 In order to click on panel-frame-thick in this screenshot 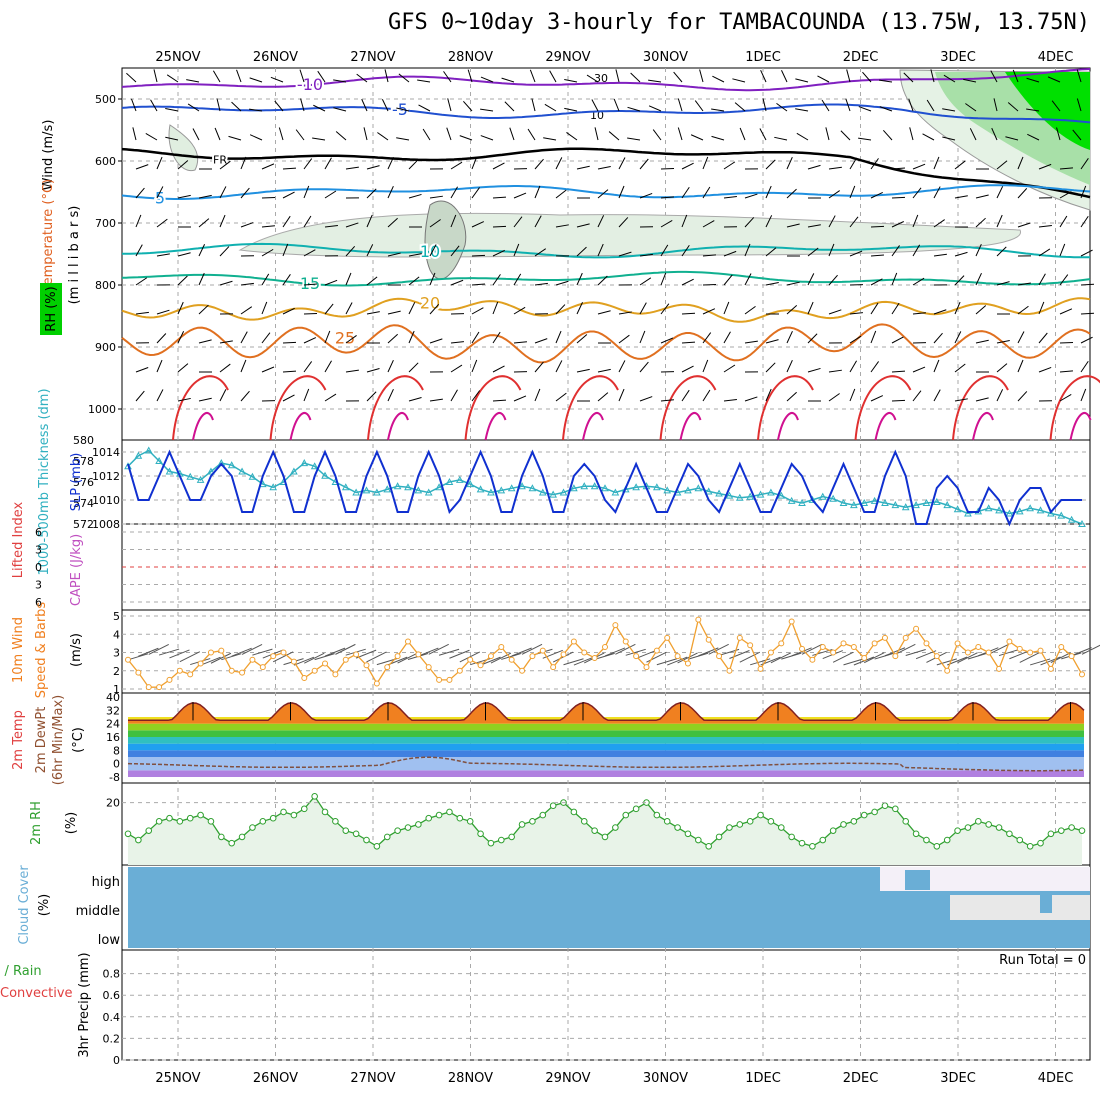, I will do `click(606, 482)`.